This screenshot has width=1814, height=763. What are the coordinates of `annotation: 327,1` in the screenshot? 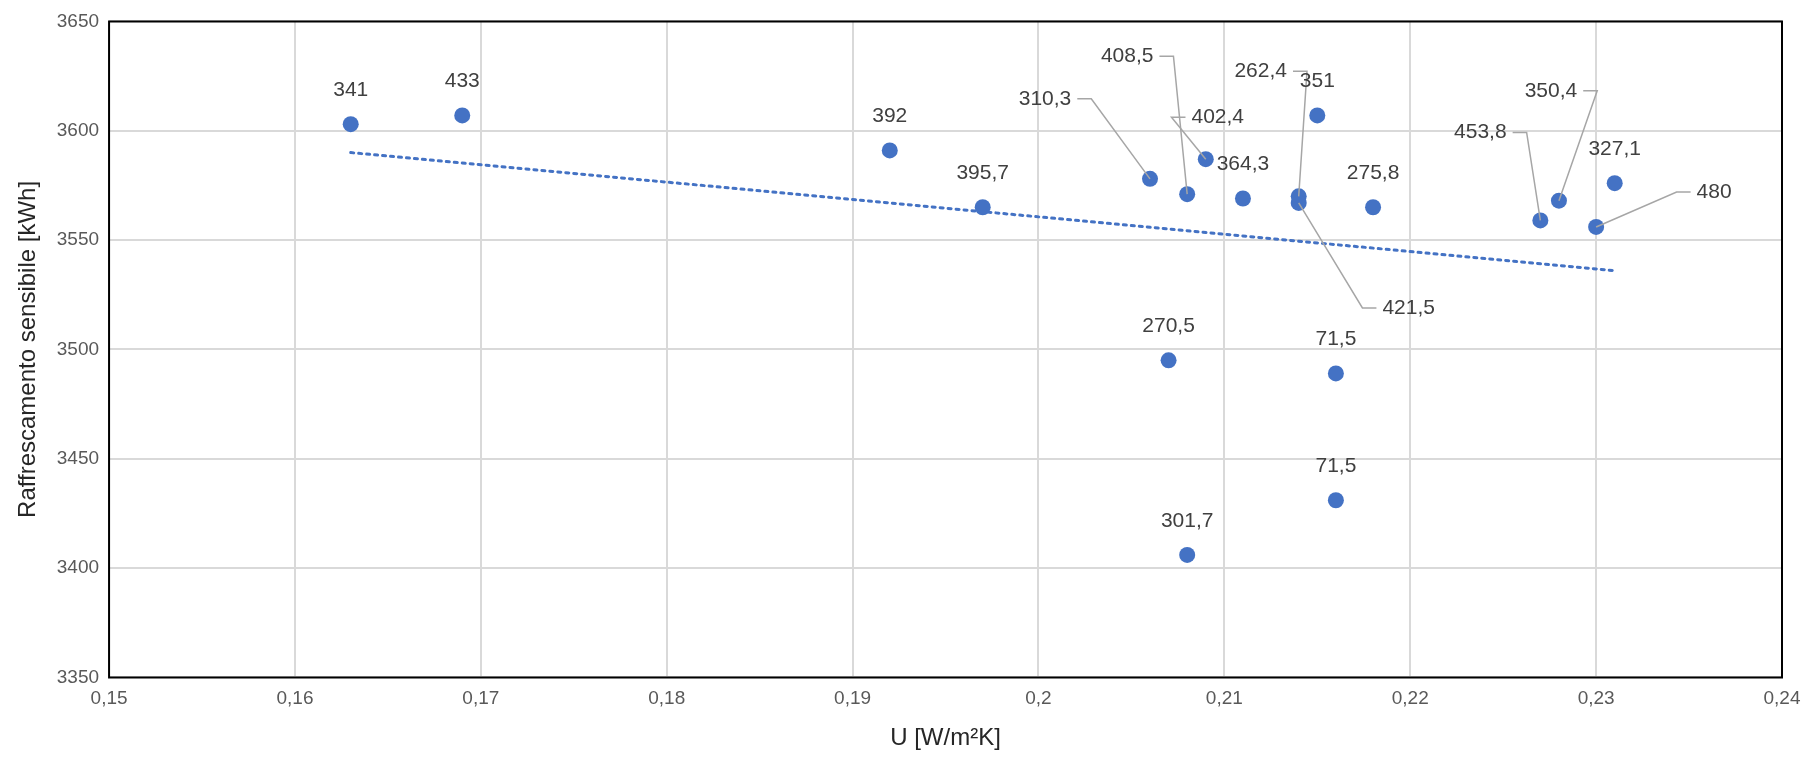 It's located at (1614, 148).